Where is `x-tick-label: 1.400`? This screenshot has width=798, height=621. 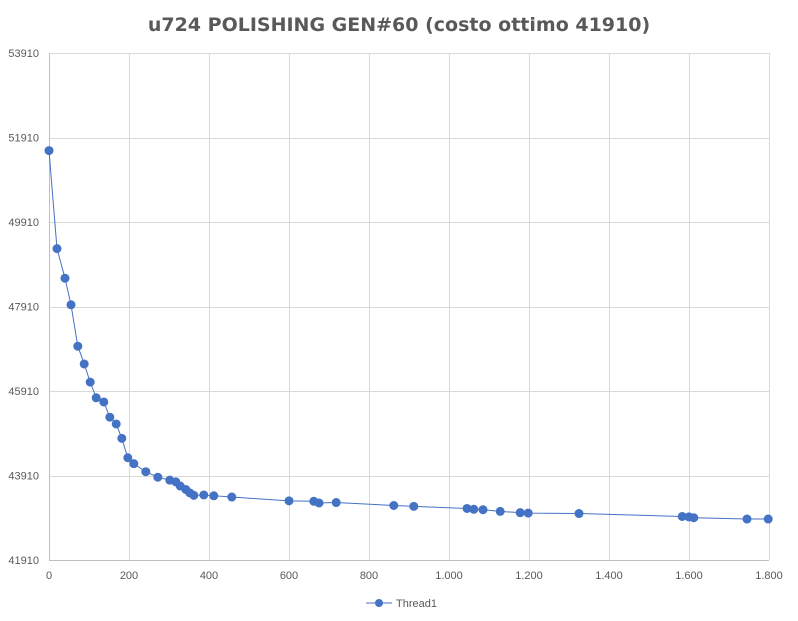 x-tick-label: 1.400 is located at coordinates (609, 576).